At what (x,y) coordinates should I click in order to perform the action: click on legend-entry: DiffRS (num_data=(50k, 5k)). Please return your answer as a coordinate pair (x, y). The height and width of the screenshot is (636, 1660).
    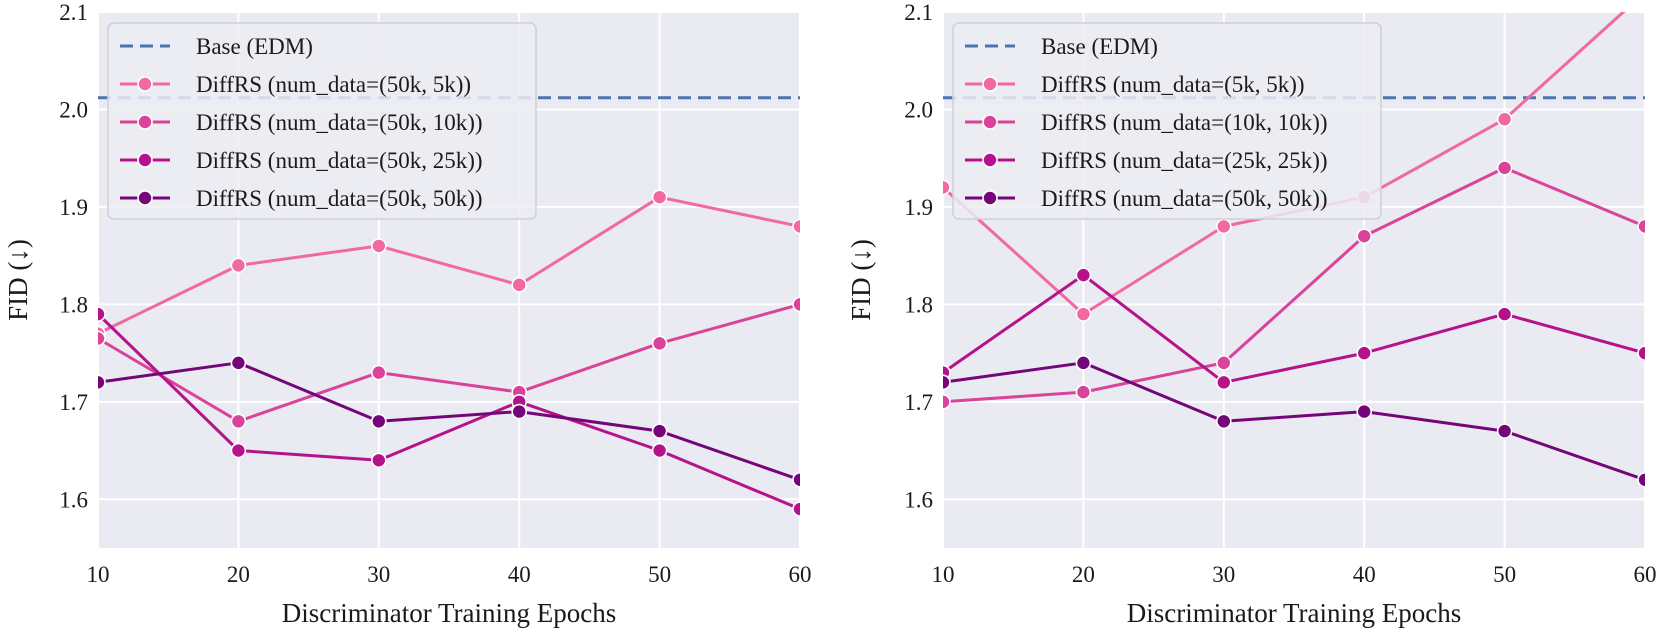
    Looking at the image, I should click on (295, 84).